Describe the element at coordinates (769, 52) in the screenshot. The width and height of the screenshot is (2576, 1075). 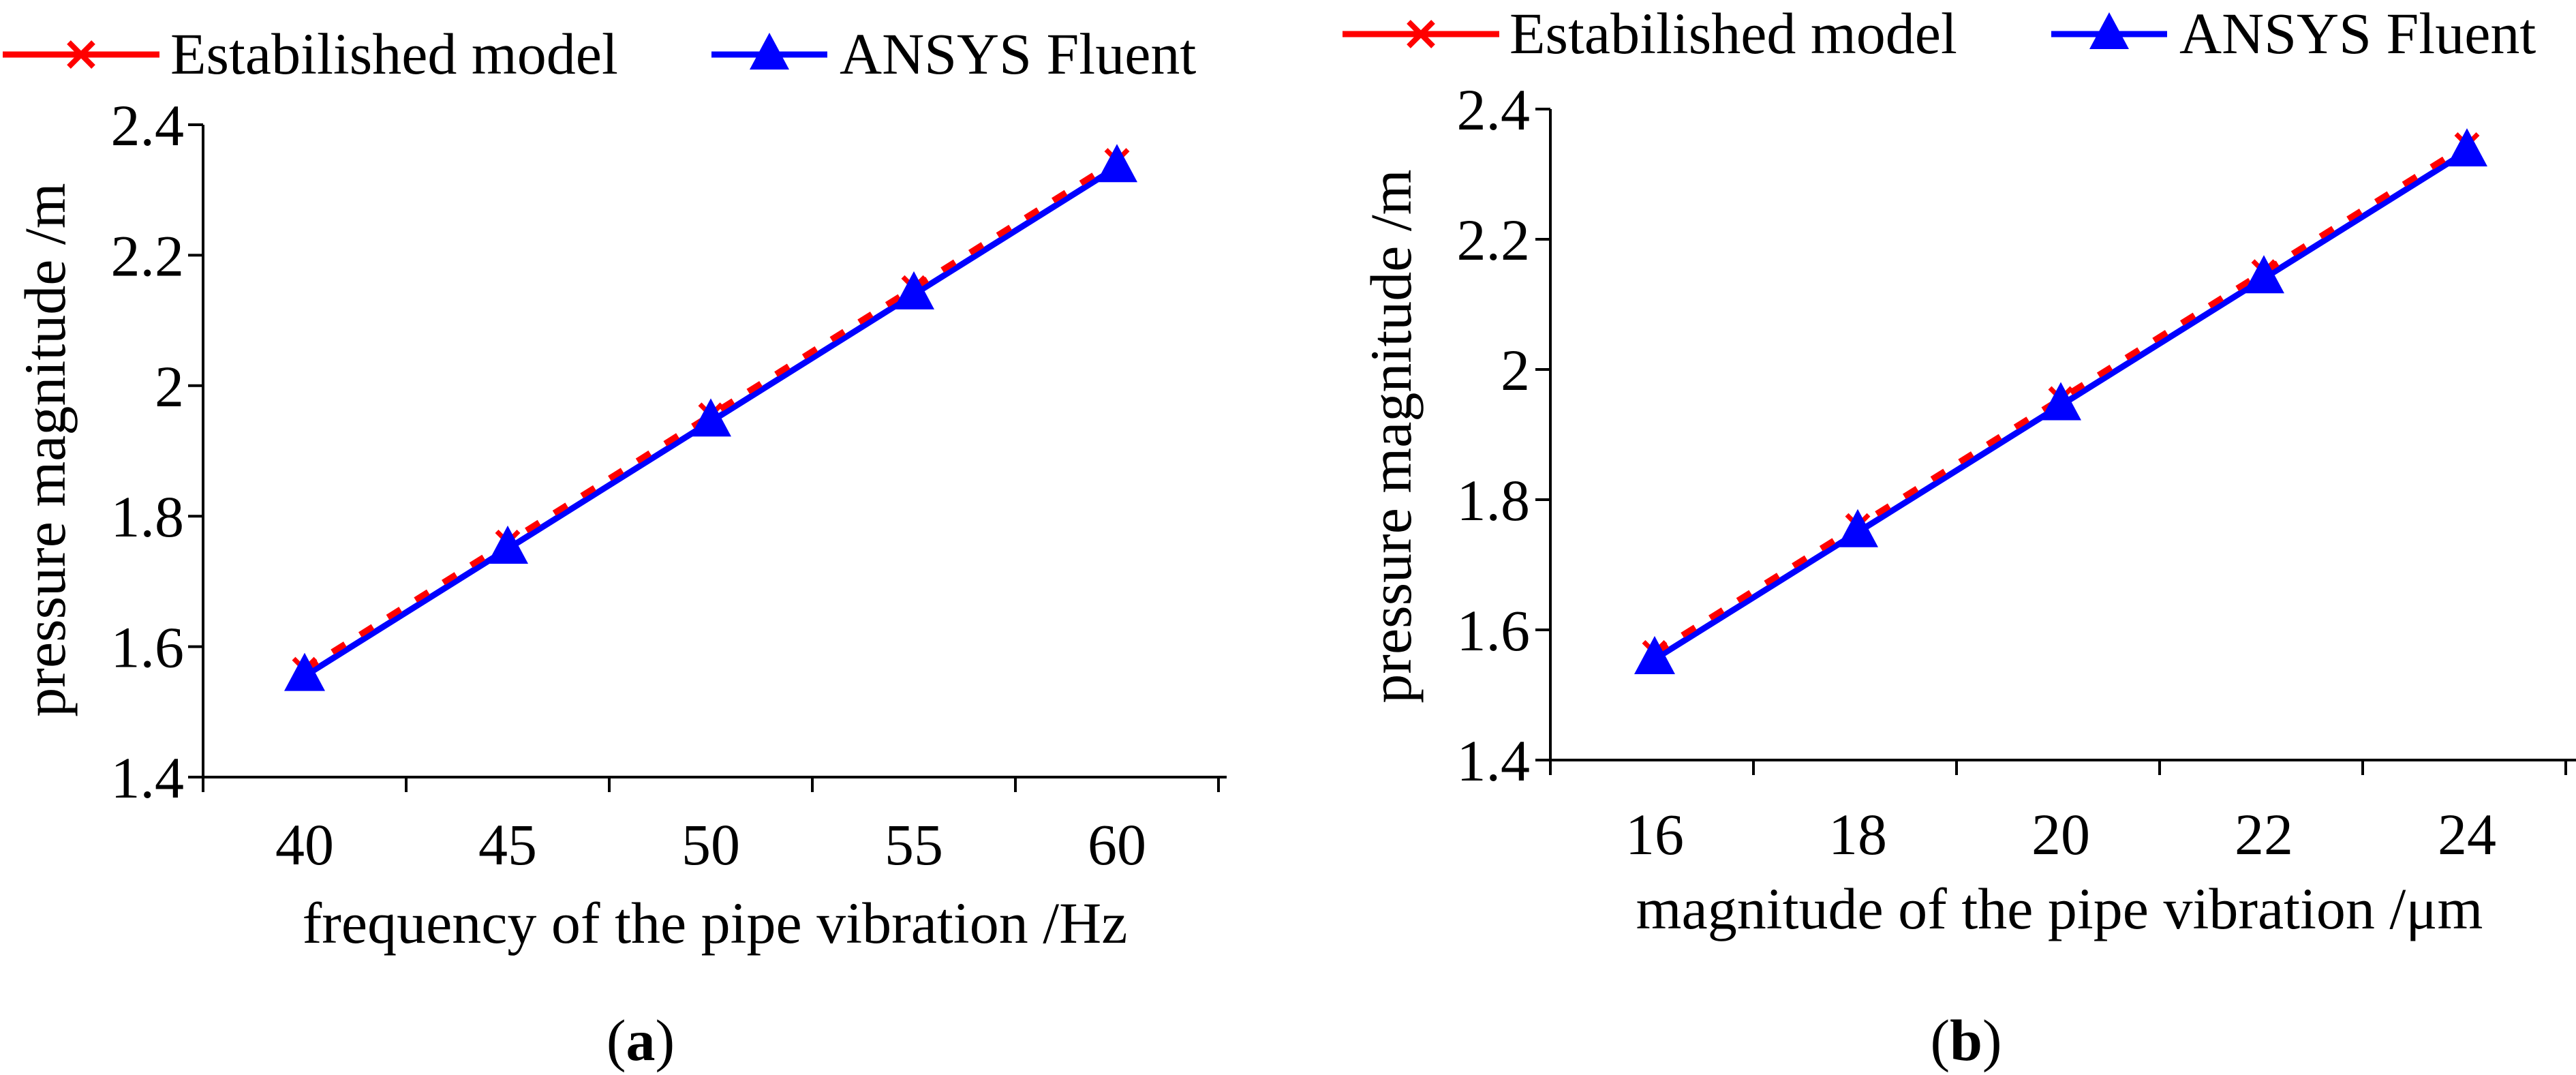
I see `legend-a-series2-triangle-marker` at that location.